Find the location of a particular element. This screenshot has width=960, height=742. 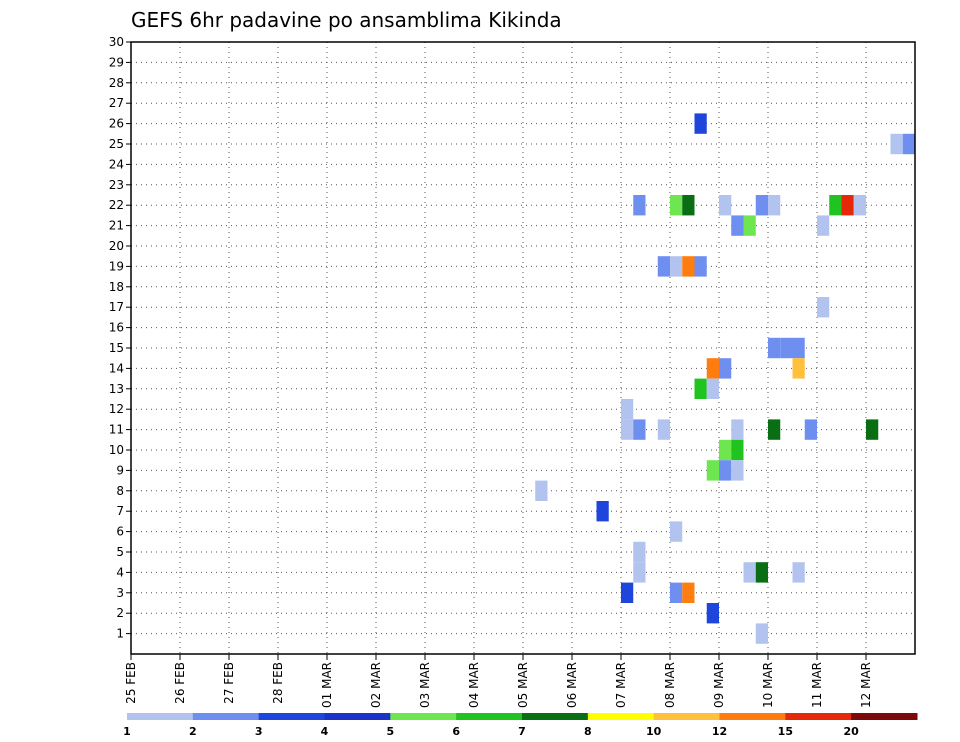

y-tick-label: 2 is located at coordinates (120, 613).